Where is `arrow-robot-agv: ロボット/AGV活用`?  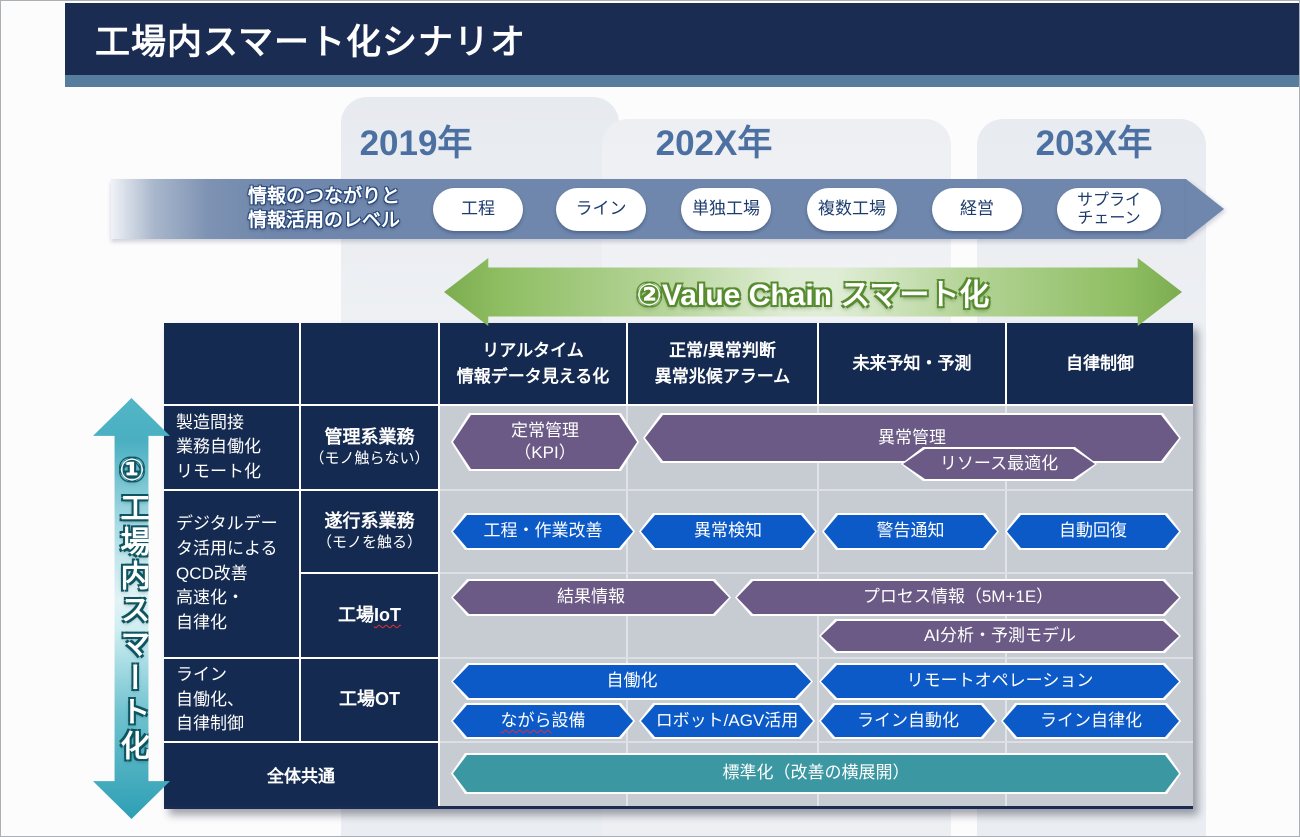
arrow-robot-agv: ロボット/AGV活用 is located at coordinates (727, 721).